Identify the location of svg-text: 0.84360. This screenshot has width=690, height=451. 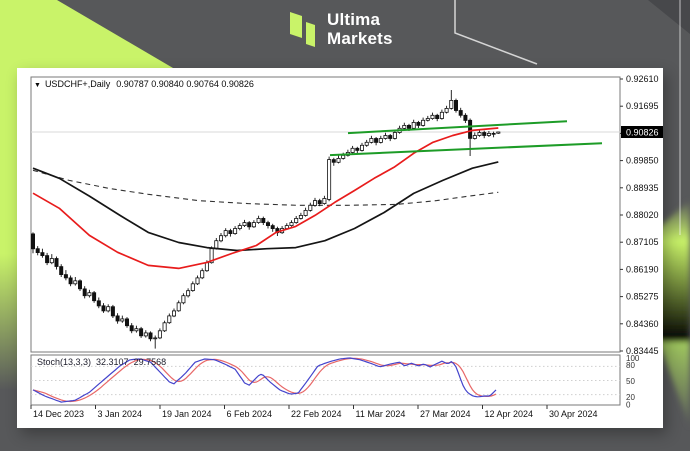
(642, 324).